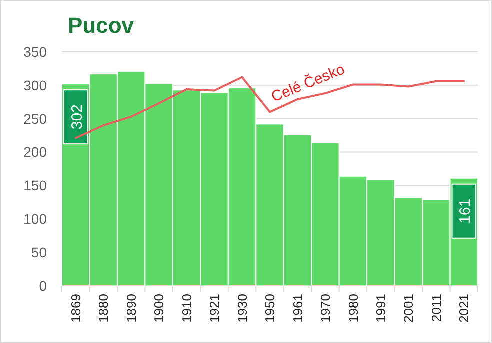 Image resolution: width=492 pixels, height=343 pixels. What do you see at coordinates (36, 85) in the screenshot?
I see `y-tick-label: 300` at bounding box center [36, 85].